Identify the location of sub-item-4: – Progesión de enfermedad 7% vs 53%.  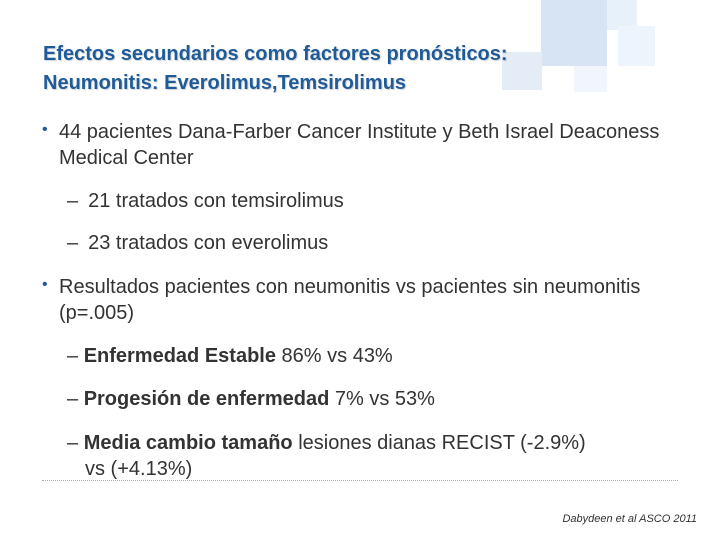
(367, 399).